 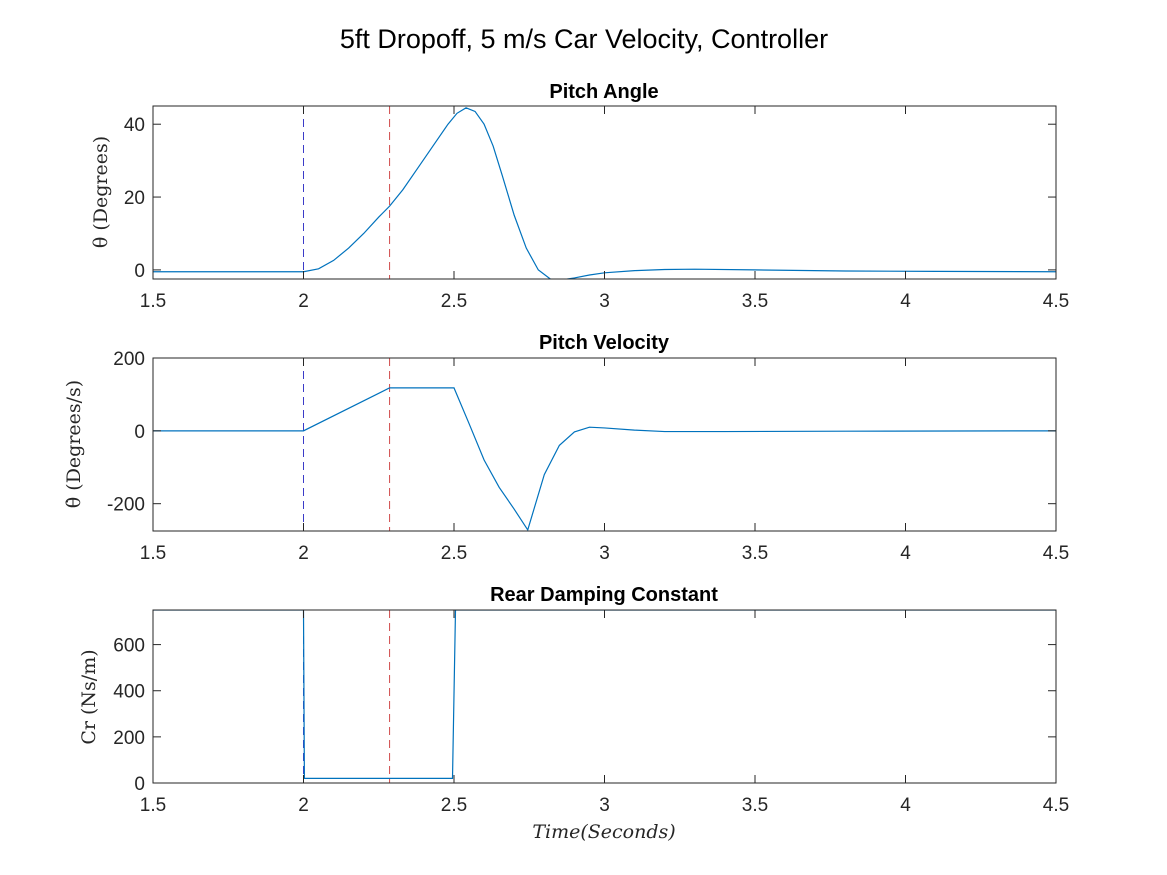 I want to click on panel-title: Pitch Velocity, so click(x=604, y=343).